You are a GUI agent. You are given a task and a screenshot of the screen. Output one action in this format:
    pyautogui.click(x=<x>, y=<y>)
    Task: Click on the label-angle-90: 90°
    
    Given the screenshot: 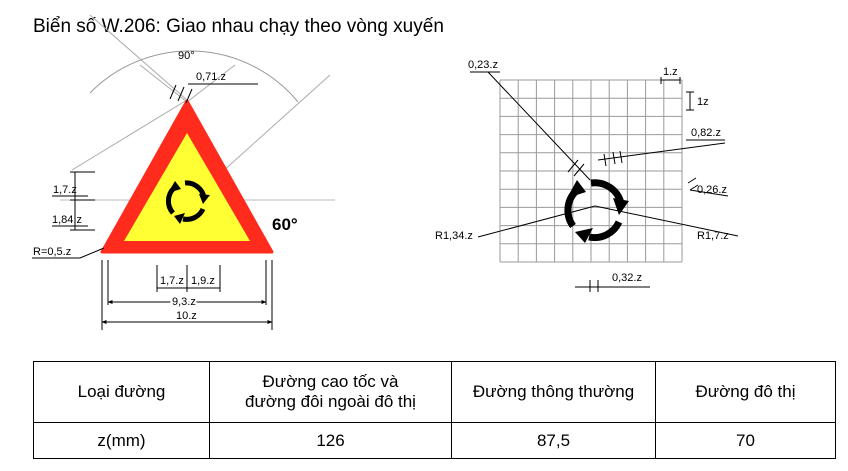 What is the action you would take?
    pyautogui.click(x=186, y=56)
    